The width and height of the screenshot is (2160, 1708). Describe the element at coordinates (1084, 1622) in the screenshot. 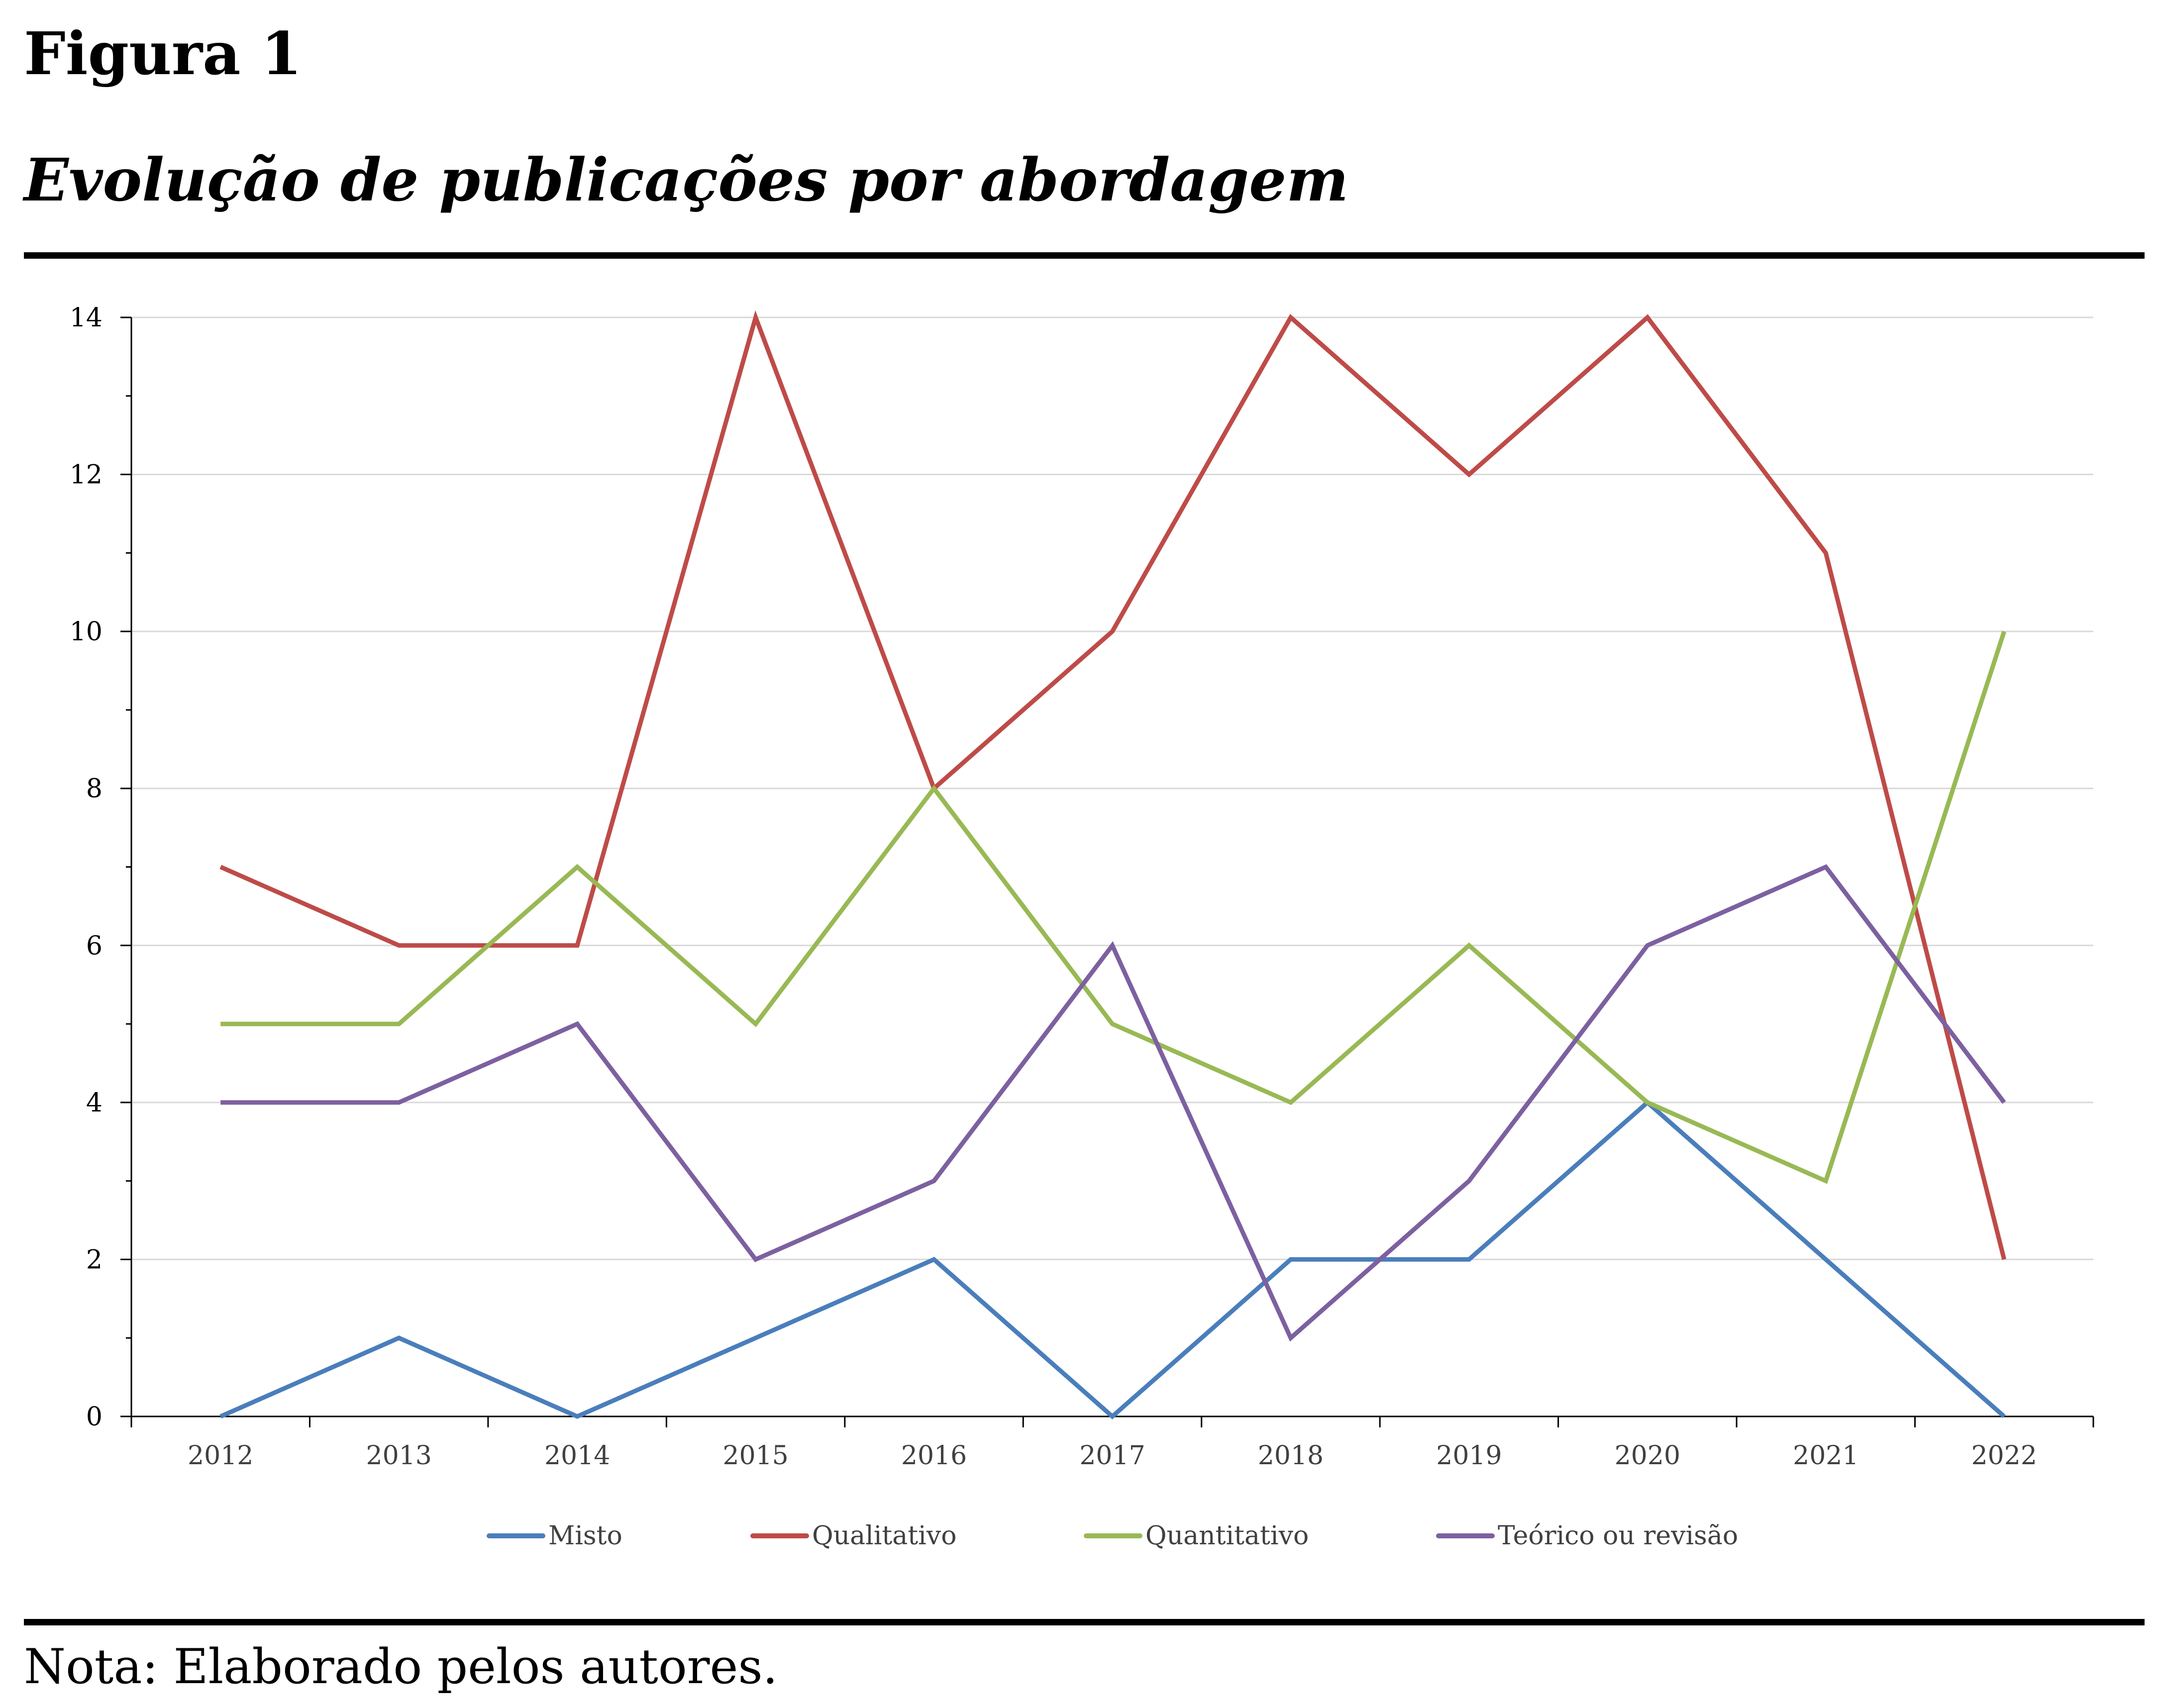

I see `bottom-rule` at that location.